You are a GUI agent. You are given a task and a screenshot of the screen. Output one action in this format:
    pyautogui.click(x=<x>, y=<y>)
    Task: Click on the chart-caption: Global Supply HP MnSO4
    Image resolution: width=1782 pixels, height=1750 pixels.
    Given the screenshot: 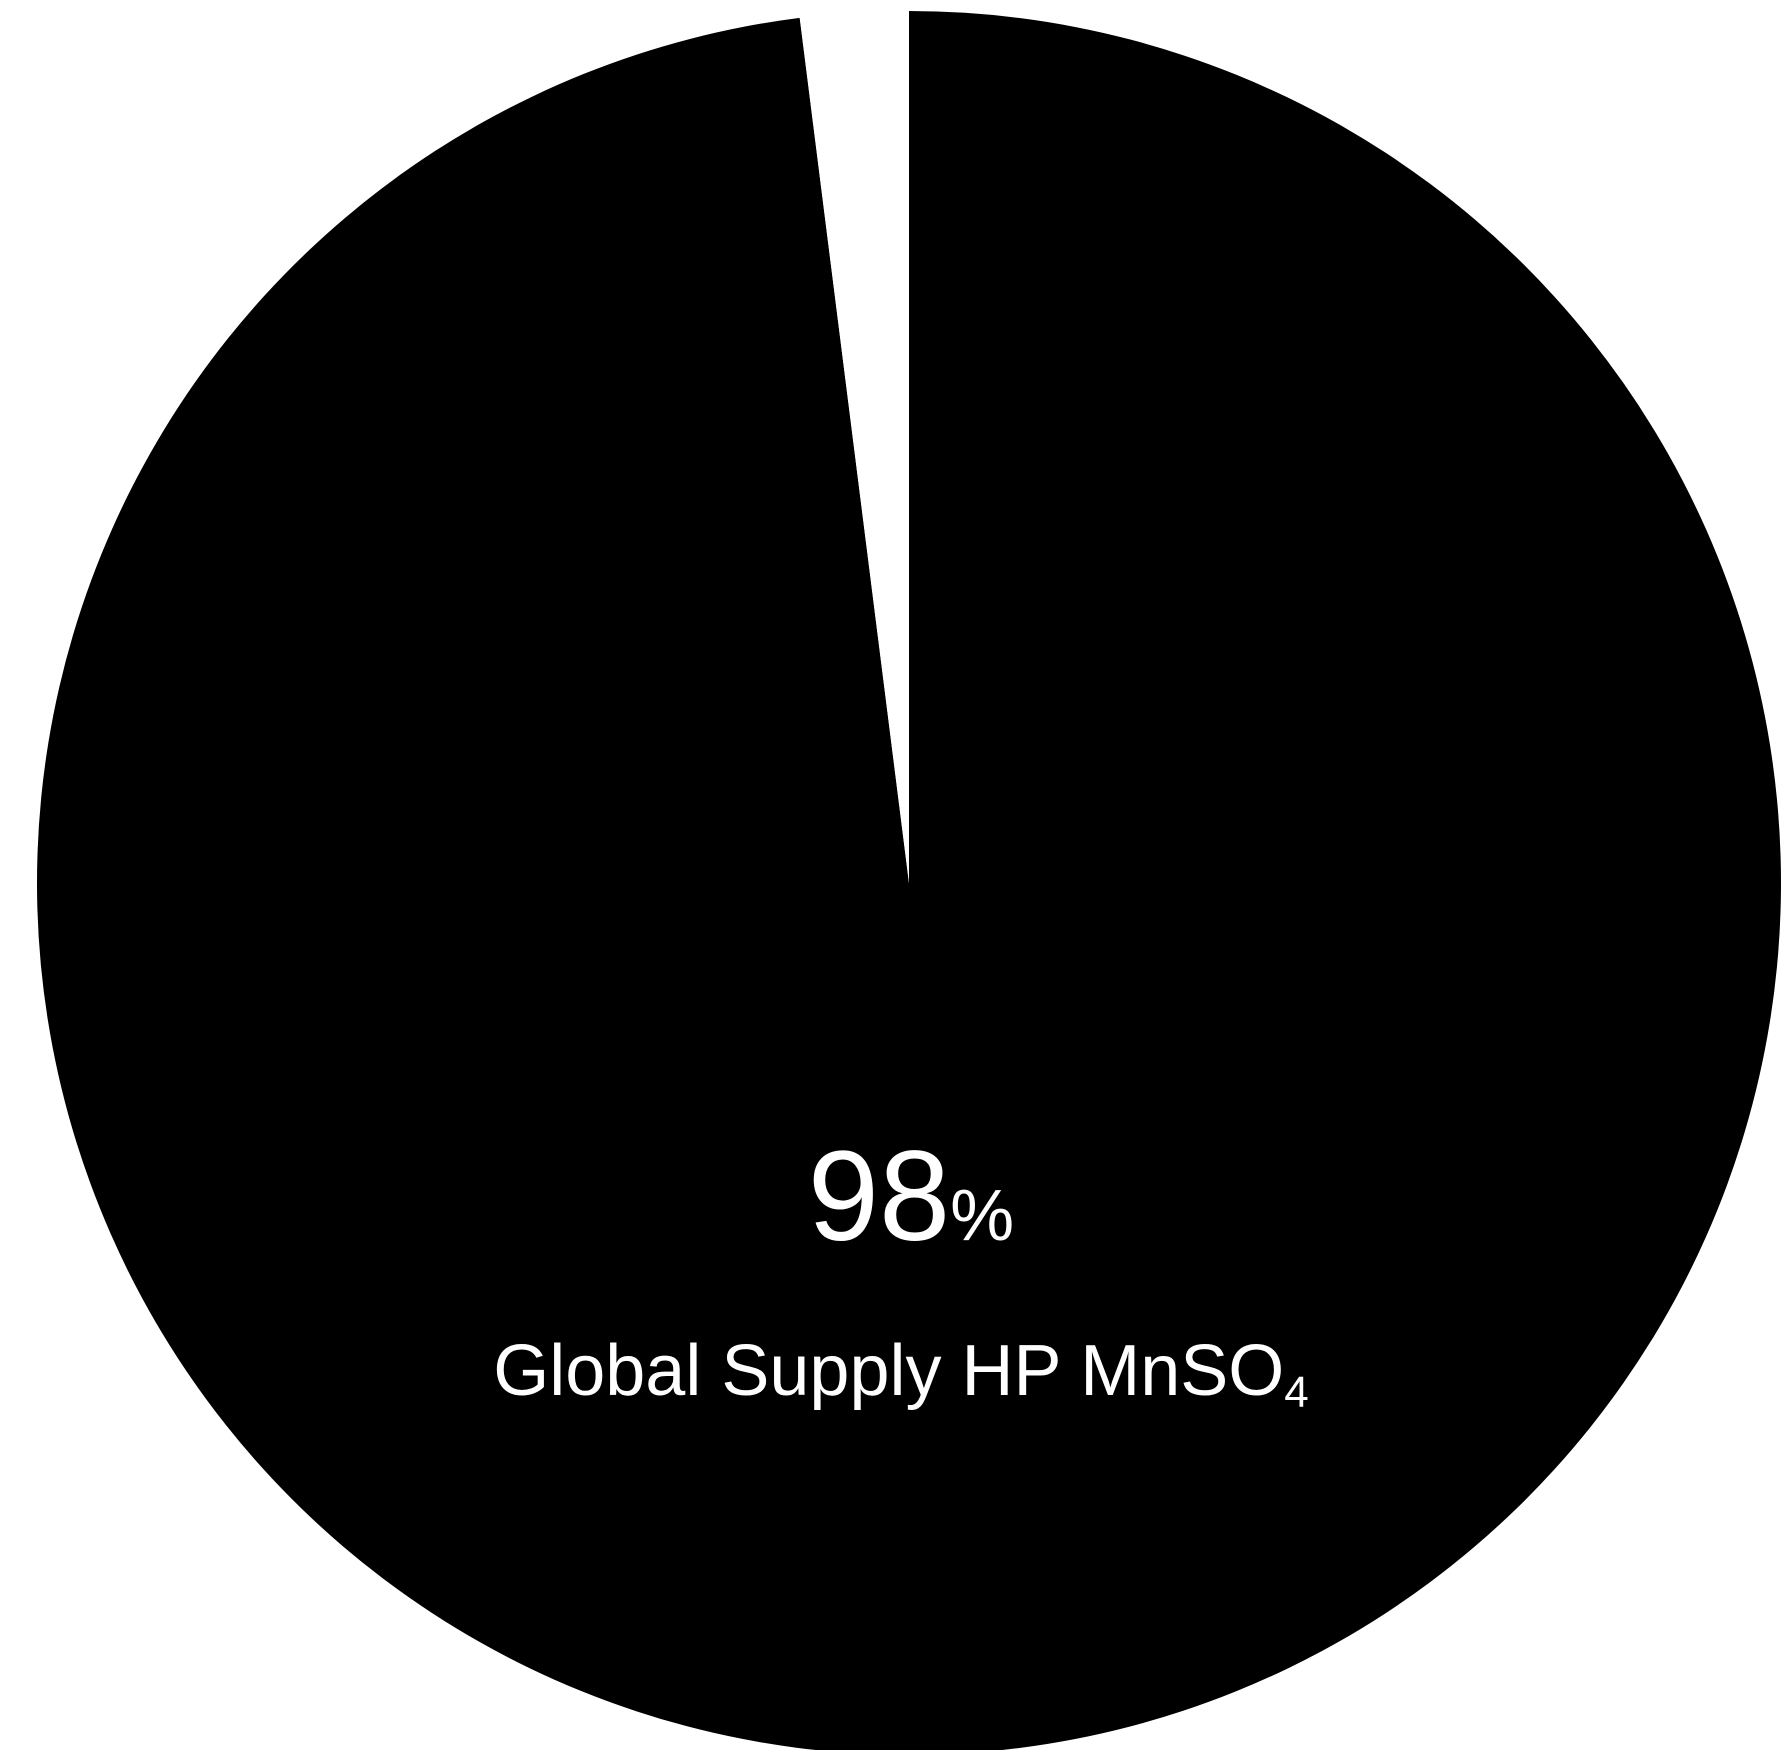 What is the action you would take?
    pyautogui.click(x=901, y=1374)
    